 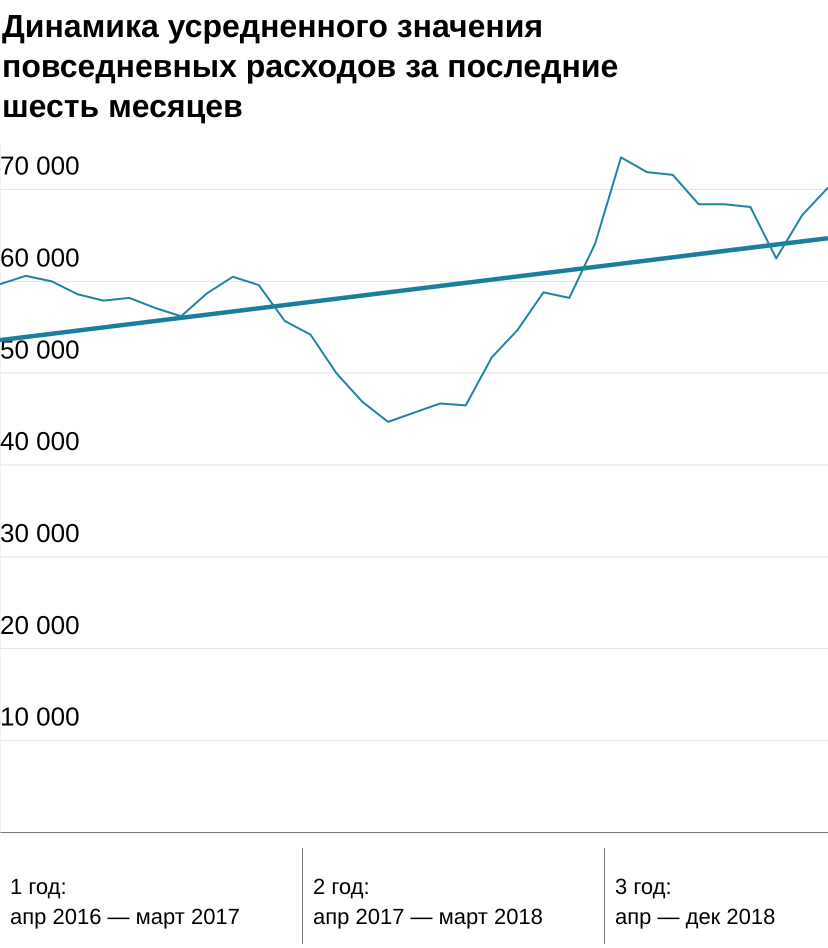 What do you see at coordinates (40, 717) in the screenshot?
I see `y-tick-label: 10 000` at bounding box center [40, 717].